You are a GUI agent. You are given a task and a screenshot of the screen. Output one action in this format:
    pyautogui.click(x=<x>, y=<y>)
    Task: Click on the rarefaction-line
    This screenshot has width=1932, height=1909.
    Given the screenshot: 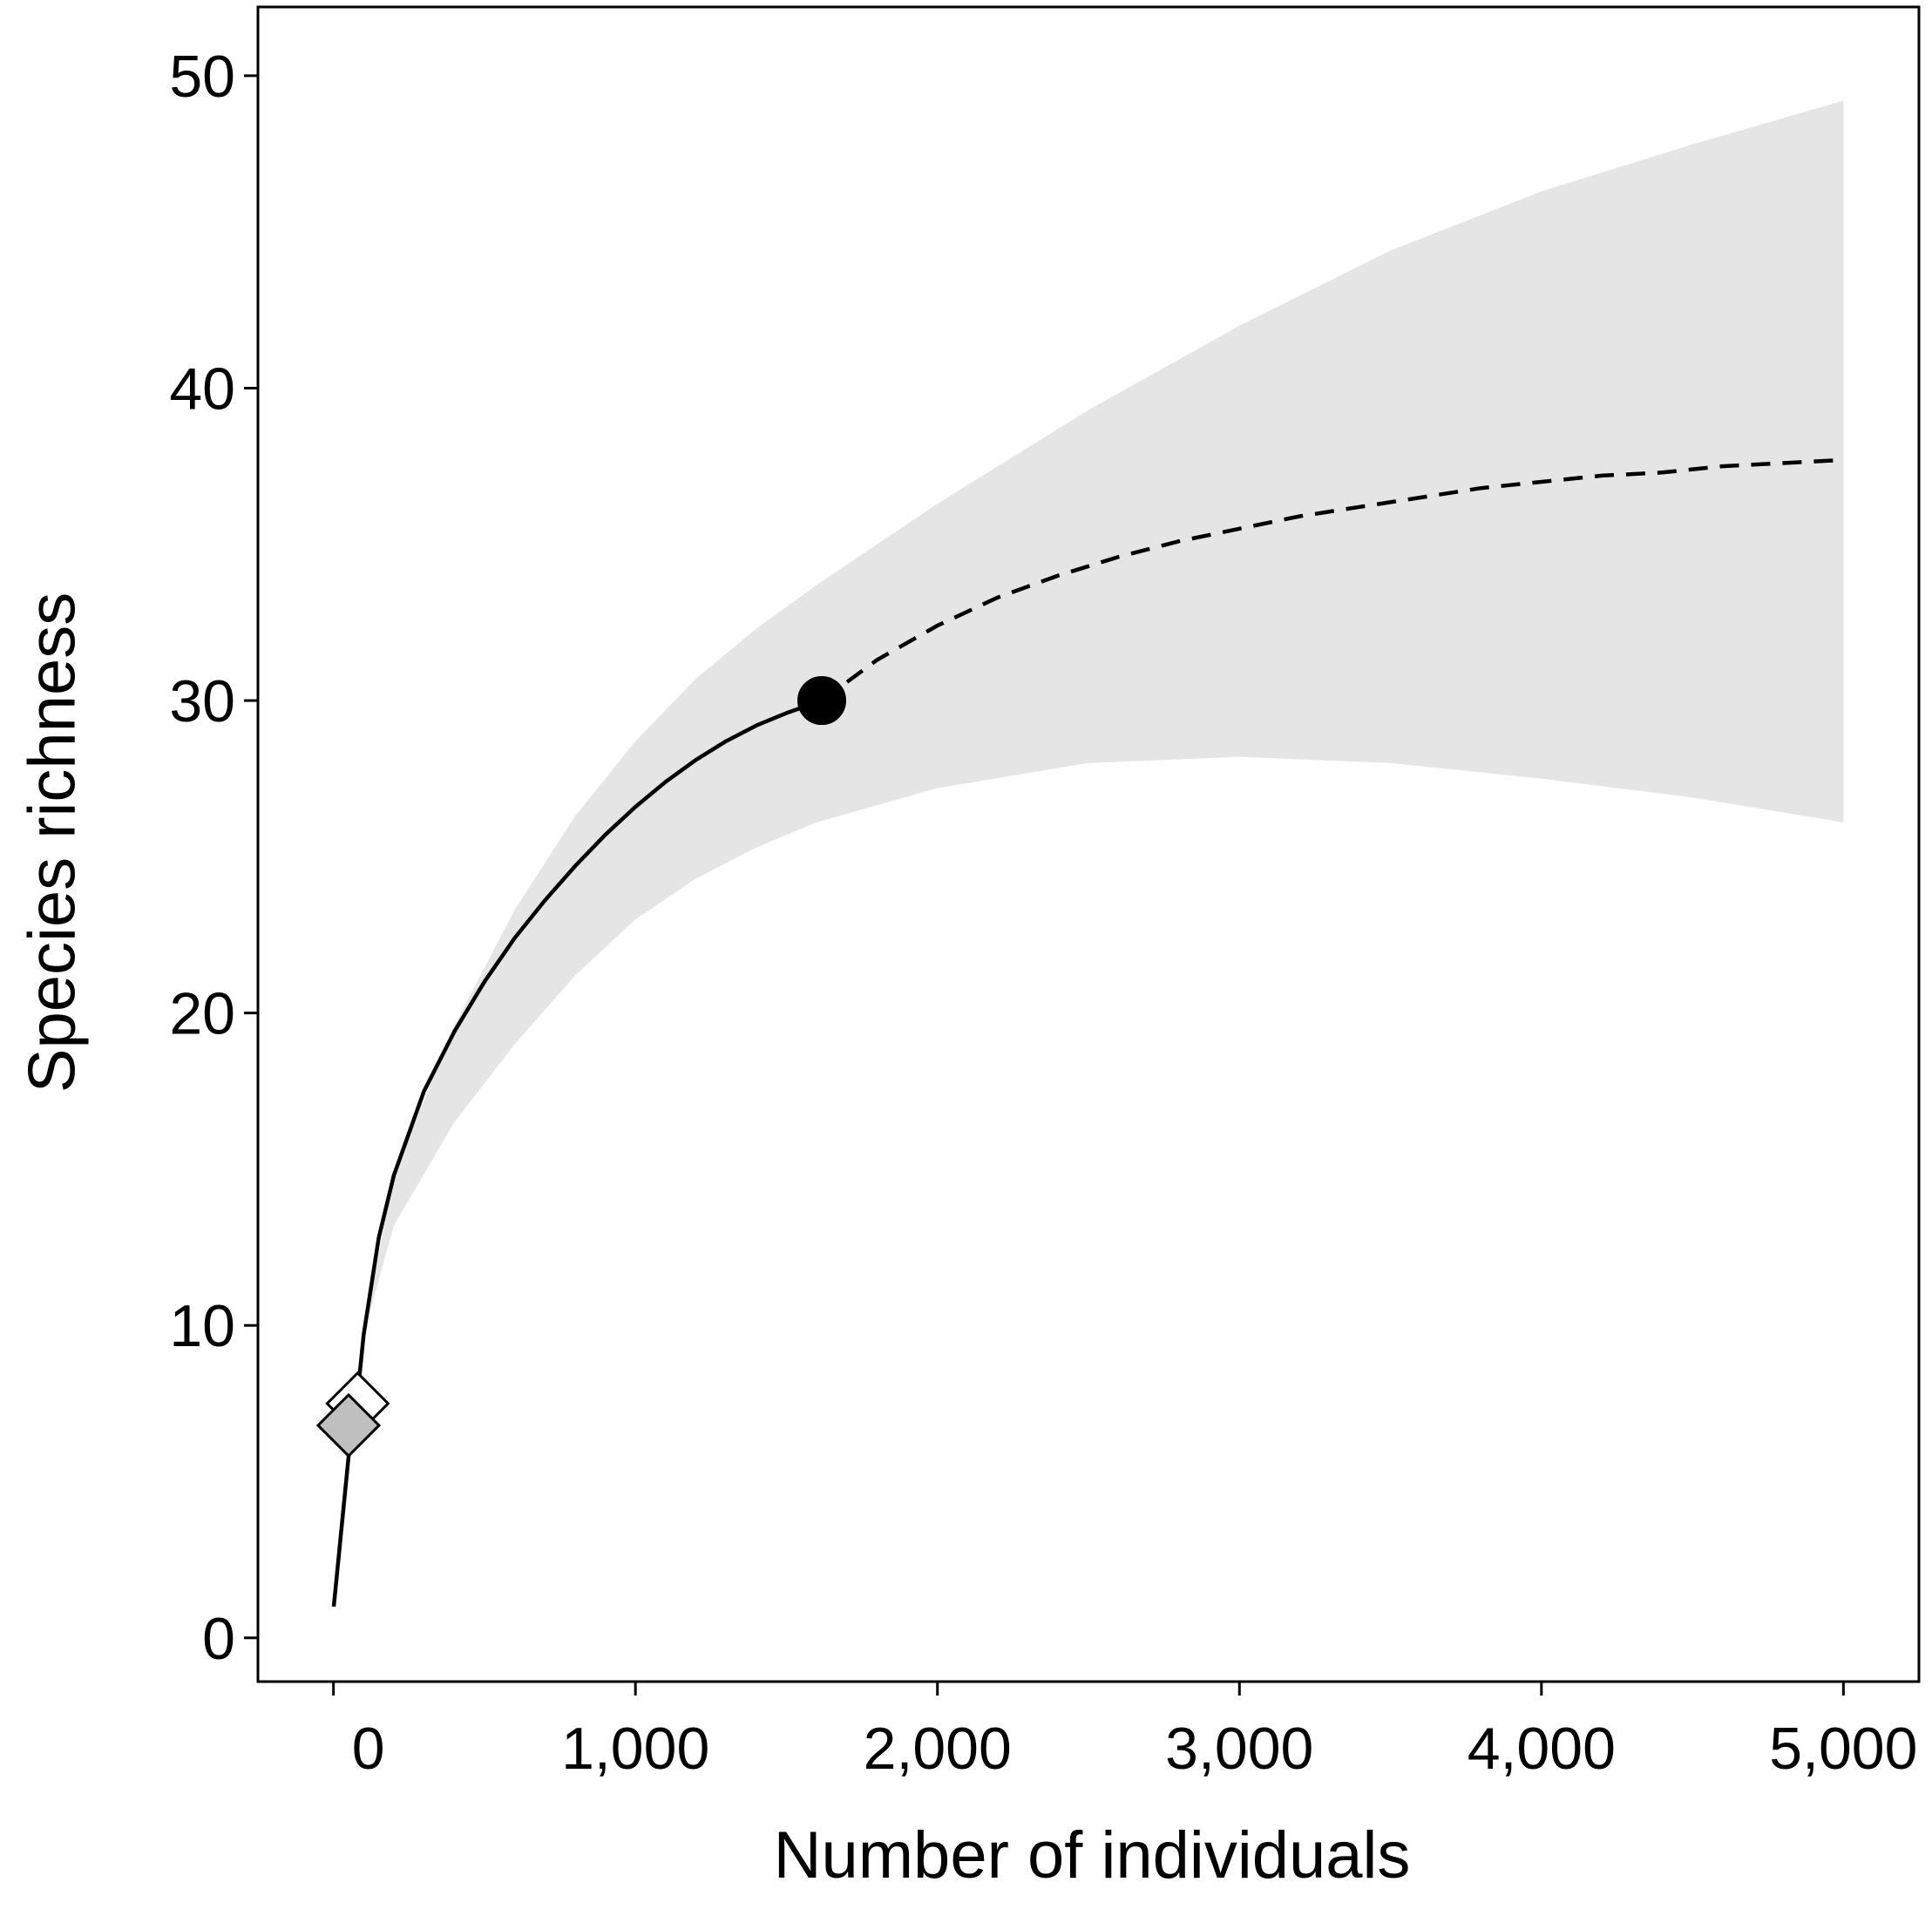 What is the action you would take?
    pyautogui.click(x=577, y=1153)
    